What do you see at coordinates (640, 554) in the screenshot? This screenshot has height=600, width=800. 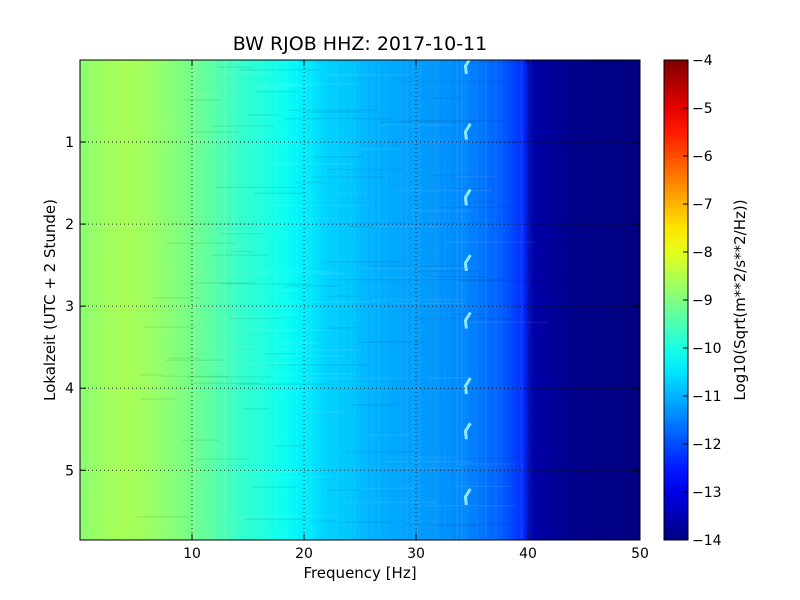 I see `x-tick-label: 50` at bounding box center [640, 554].